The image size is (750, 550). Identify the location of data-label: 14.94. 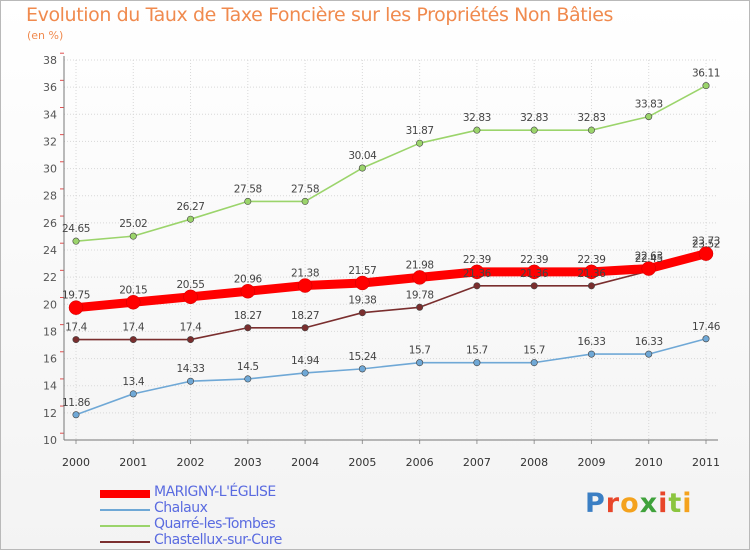
(305, 361).